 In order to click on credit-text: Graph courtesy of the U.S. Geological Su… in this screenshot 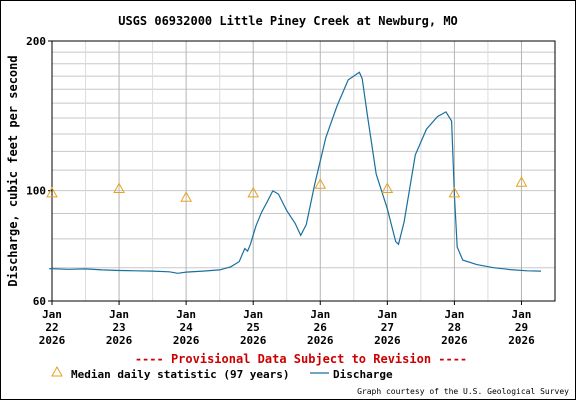, I will do `click(463, 391)`.